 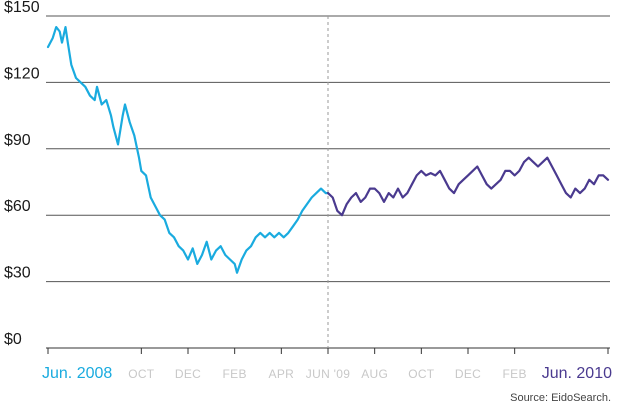 What do you see at coordinates (13, 339) in the screenshot?
I see `y-tick-label: $0` at bounding box center [13, 339].